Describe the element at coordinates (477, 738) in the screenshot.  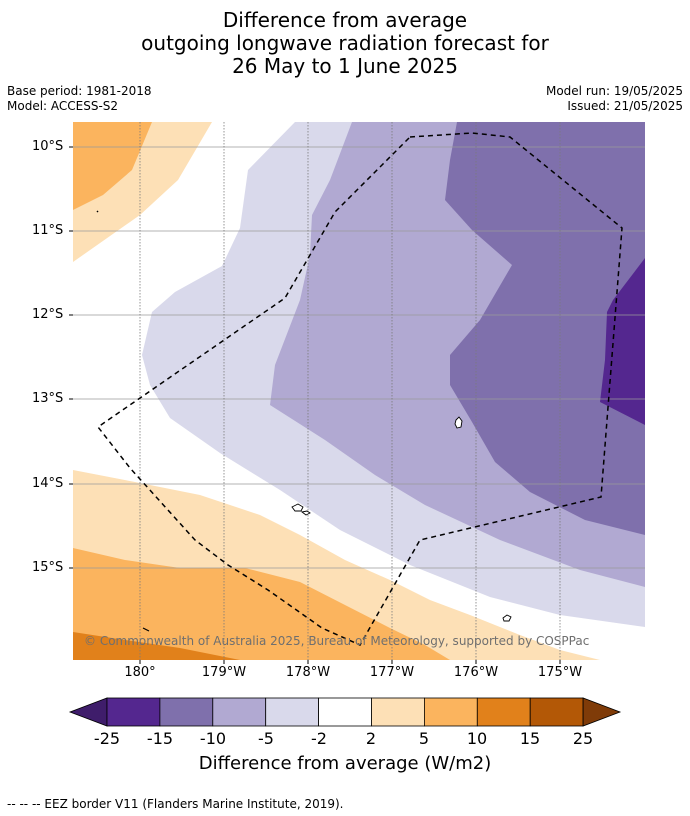
I see `colorbar-tick-label: 10` at that location.